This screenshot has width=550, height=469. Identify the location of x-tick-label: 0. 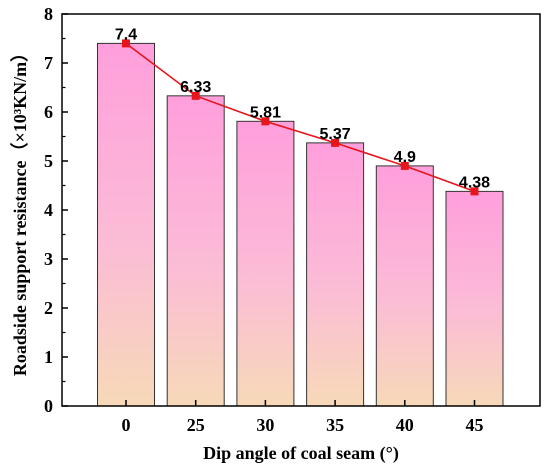
(126, 425).